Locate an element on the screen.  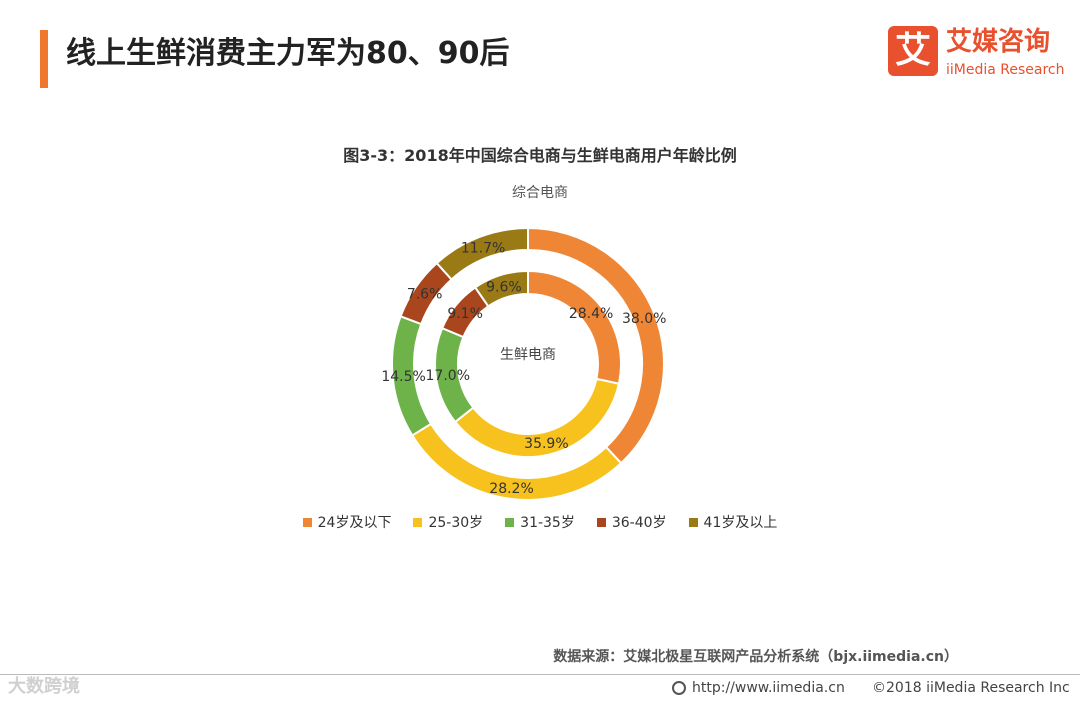
chart-title: 图3-3：2018年中国综合电商与生鲜电商用户年龄比例 is located at coordinates (540, 155).